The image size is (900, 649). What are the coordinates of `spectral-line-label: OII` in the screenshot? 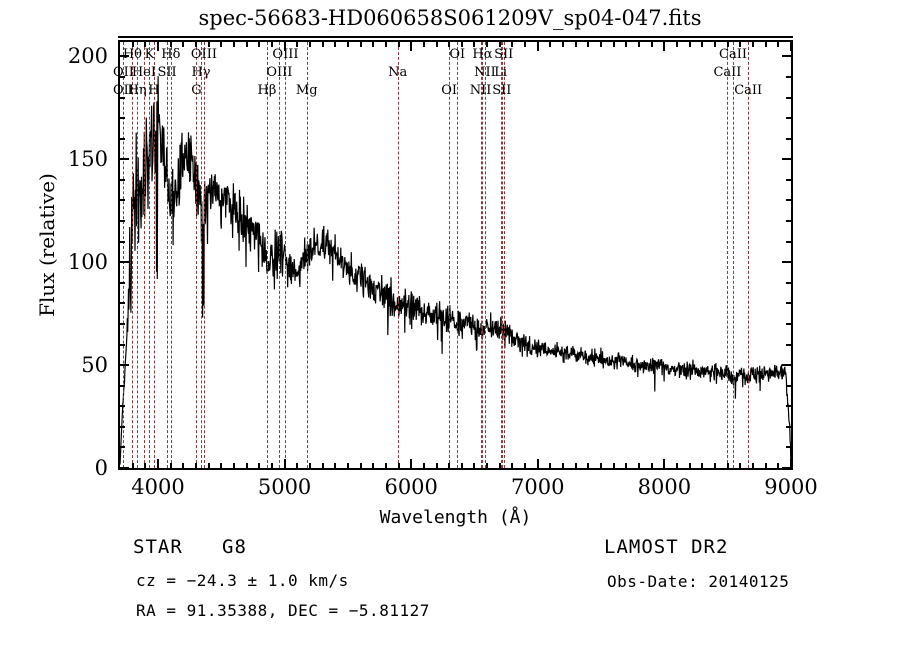 It's located at (123, 90).